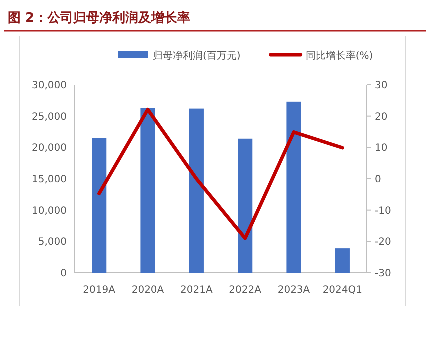 This screenshot has height=342, width=430. I want to click on y-tick-label: 20,000, so click(49, 148).